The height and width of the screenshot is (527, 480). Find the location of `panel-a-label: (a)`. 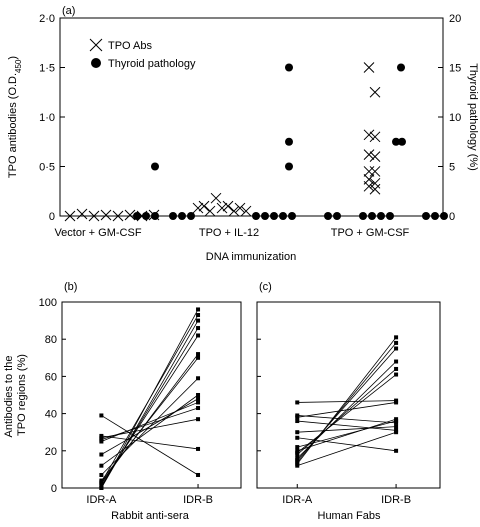

panel-a-label: (a) is located at coordinates (68, 11).